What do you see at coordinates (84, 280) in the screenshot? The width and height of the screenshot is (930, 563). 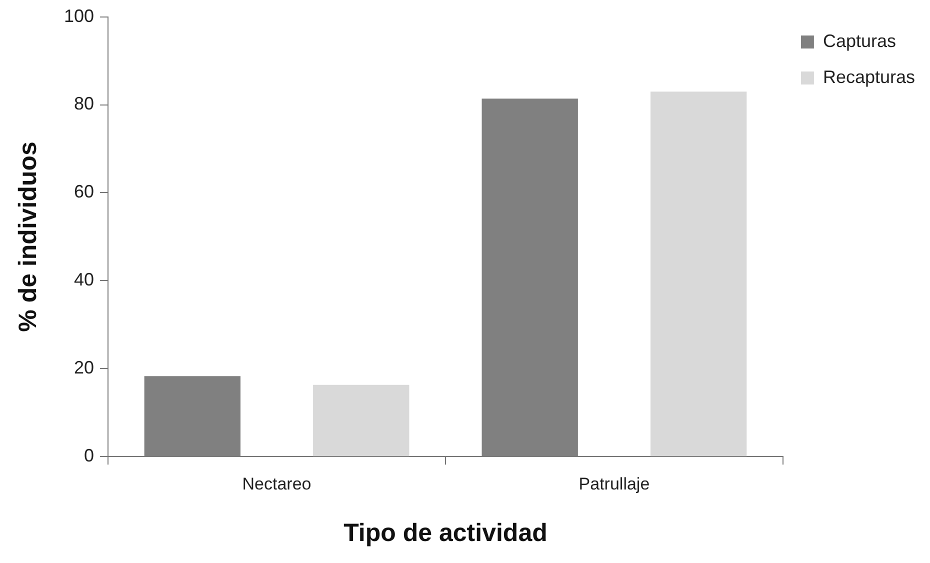 I see `y-tick-label: 40` at bounding box center [84, 280].